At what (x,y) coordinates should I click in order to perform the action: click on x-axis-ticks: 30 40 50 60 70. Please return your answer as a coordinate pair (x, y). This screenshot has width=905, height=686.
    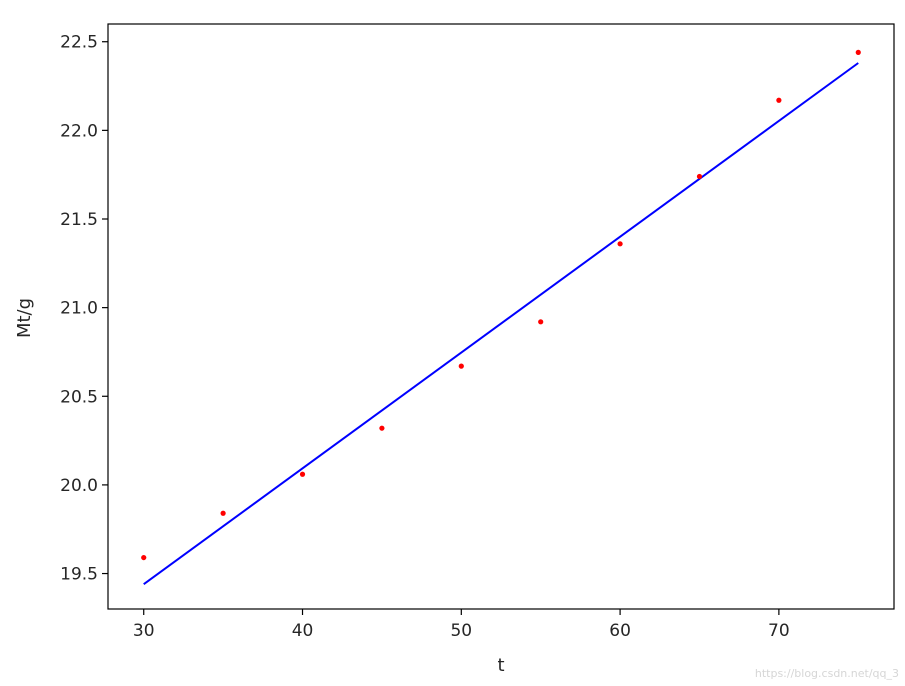
    Looking at the image, I should click on (461, 625).